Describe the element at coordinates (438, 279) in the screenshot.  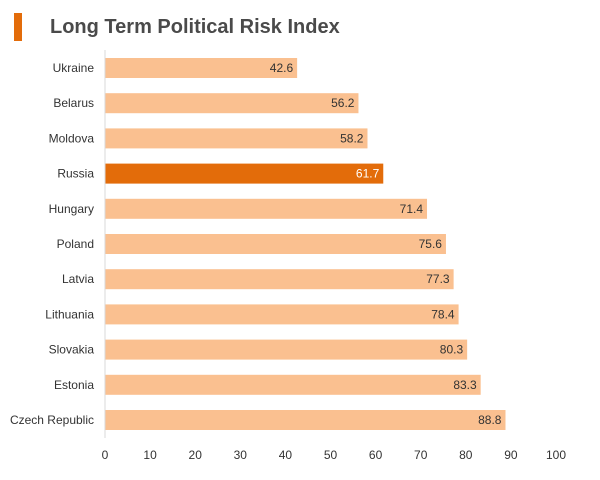
I see `value-label-latvia: 77.3` at that location.